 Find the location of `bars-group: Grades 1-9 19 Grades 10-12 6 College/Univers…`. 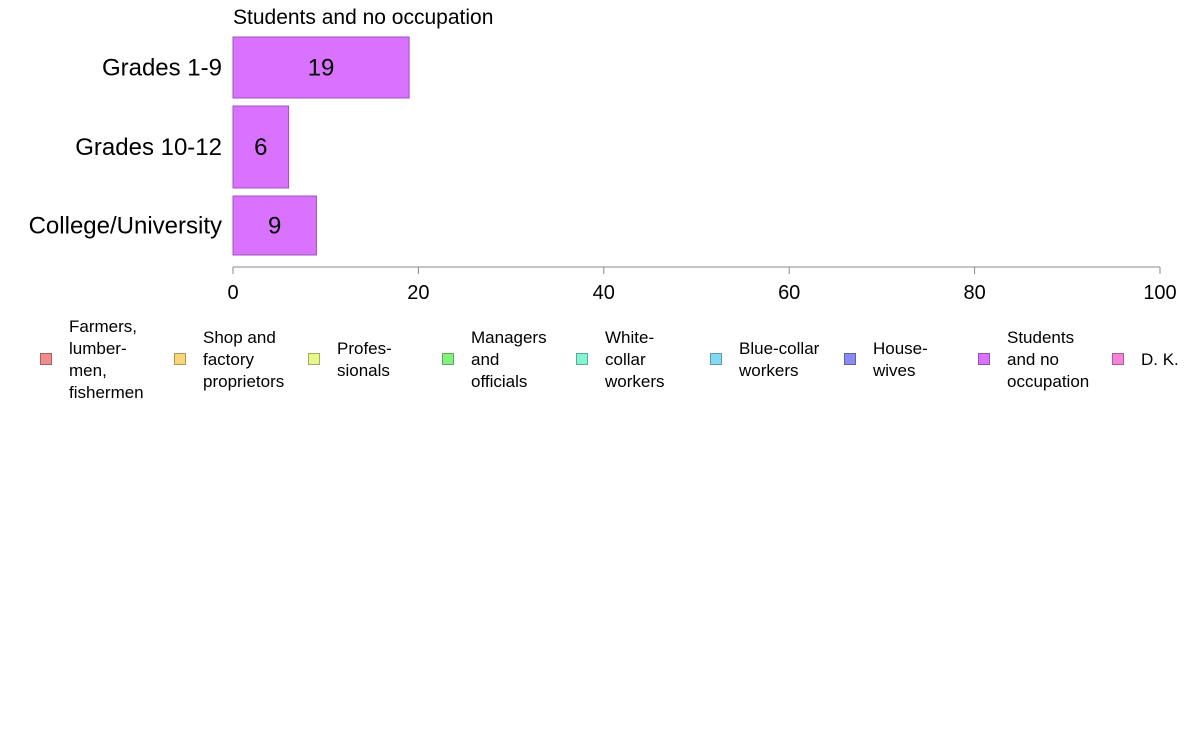

bars-group: Grades 1-9 19 Grades 10-12 6 College/Univers… is located at coordinates (219, 146).